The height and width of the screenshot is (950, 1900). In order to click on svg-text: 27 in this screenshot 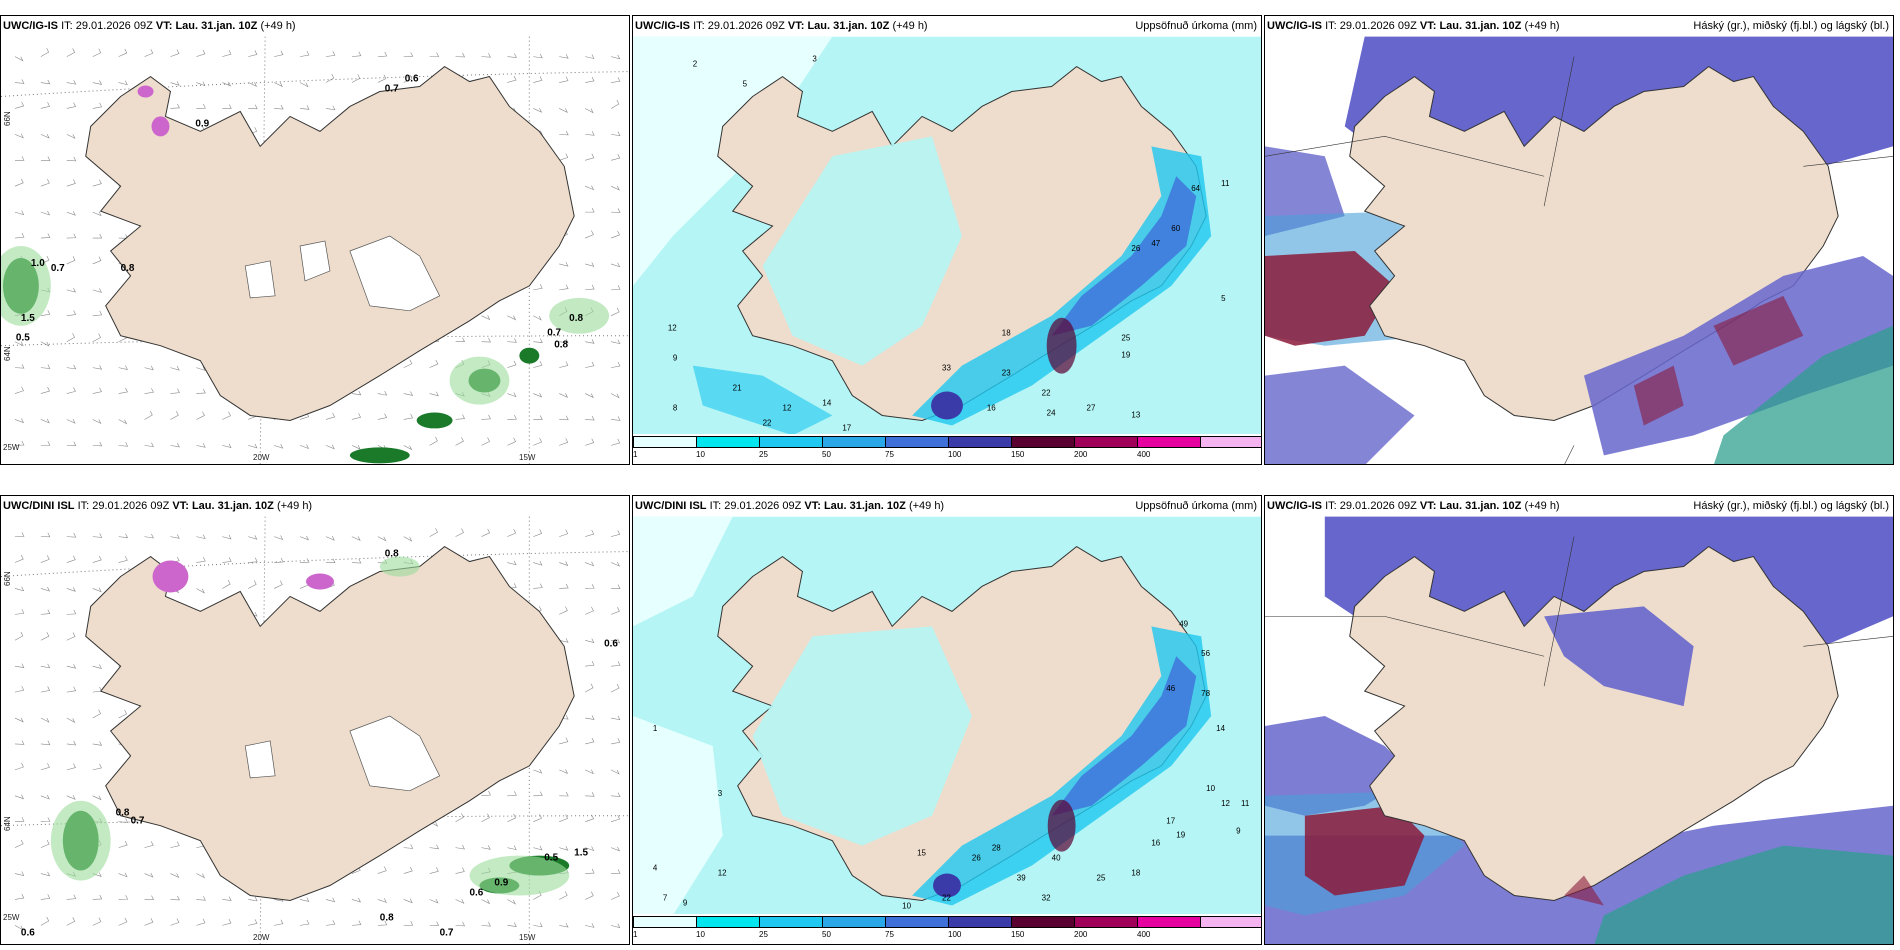, I will do `click(1091, 407)`.